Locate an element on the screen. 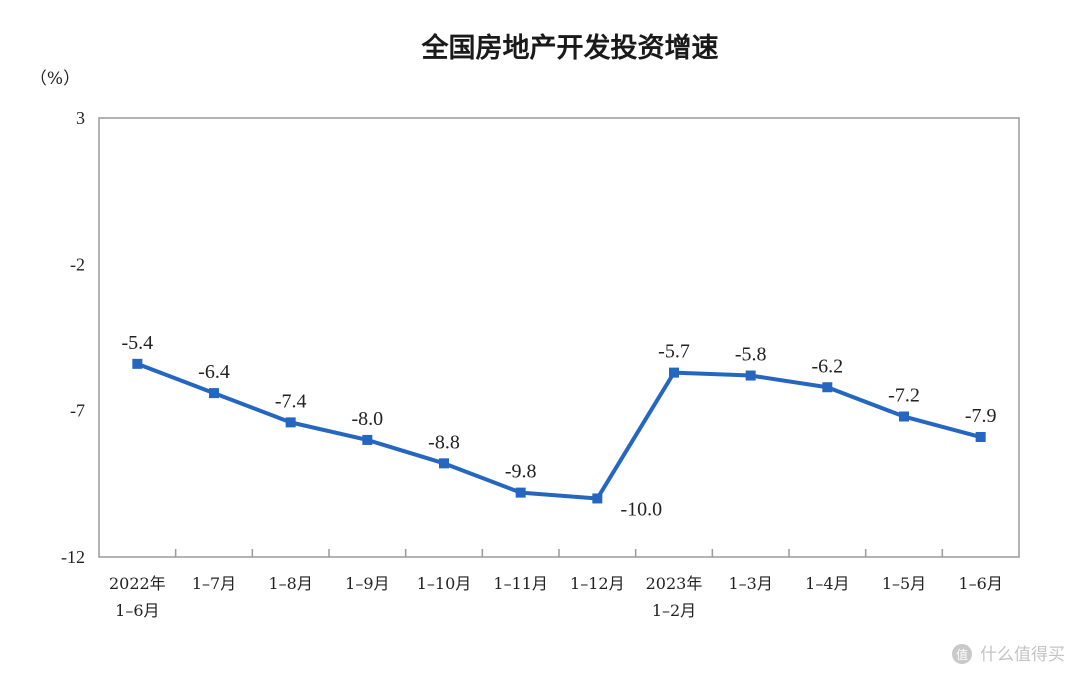  data-label: -5.8 is located at coordinates (751, 355).